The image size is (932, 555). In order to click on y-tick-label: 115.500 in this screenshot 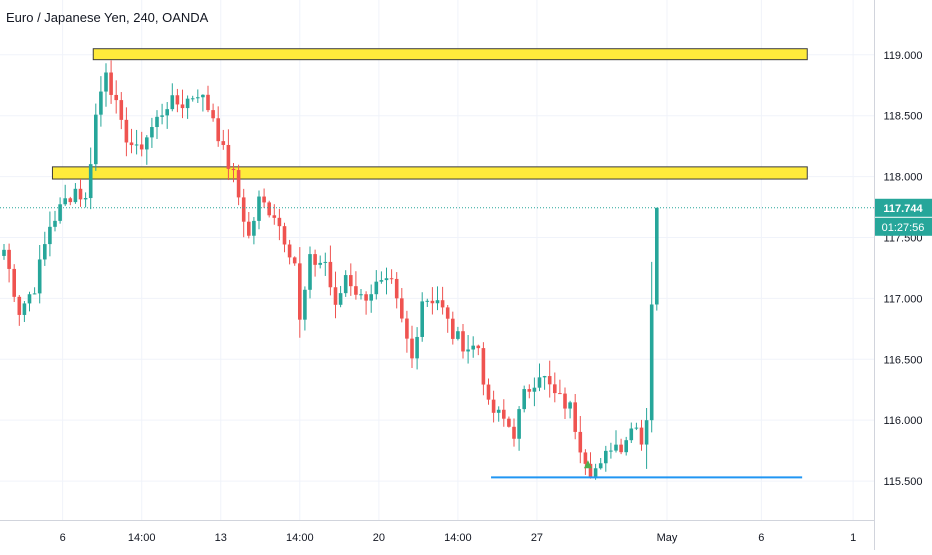, I will do `click(903, 482)`.